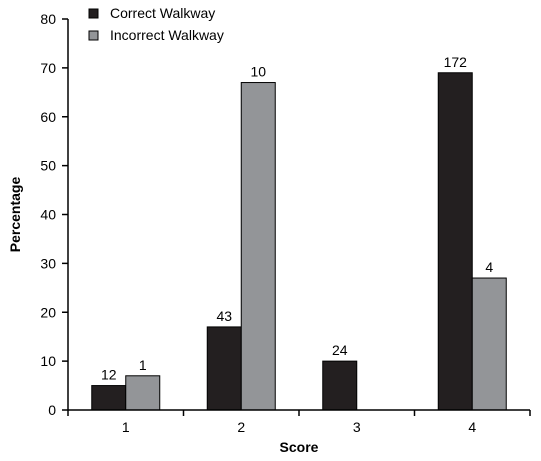 The height and width of the screenshot is (461, 541). I want to click on x-axis-ticks: 1 2 3 4, so click(299, 422).